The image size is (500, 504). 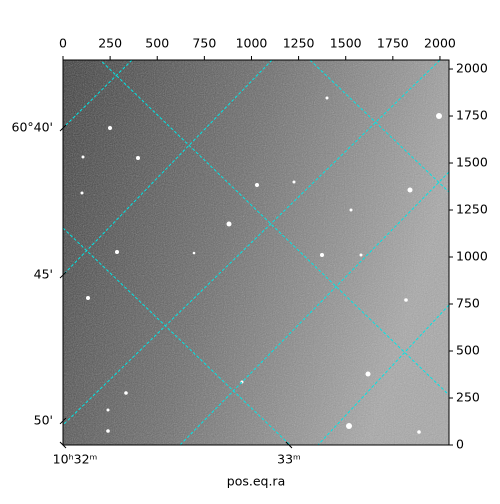 What do you see at coordinates (346, 43) in the screenshot?
I see `x-tick-label: 1500` at bounding box center [346, 43].